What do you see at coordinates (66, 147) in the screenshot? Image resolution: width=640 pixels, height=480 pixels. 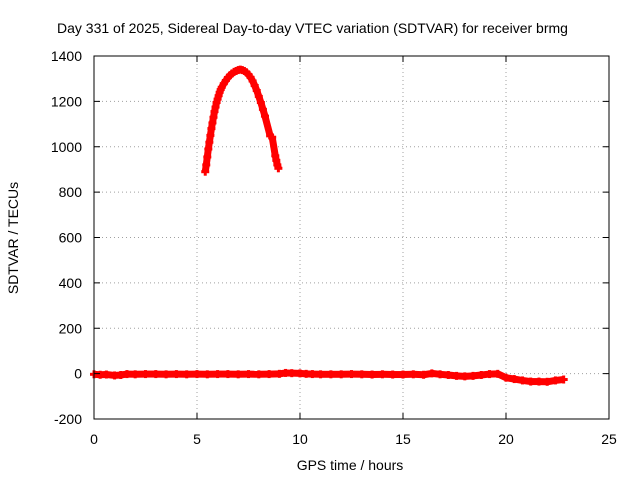 I see `y-tick-label: 1000` at bounding box center [66, 147].